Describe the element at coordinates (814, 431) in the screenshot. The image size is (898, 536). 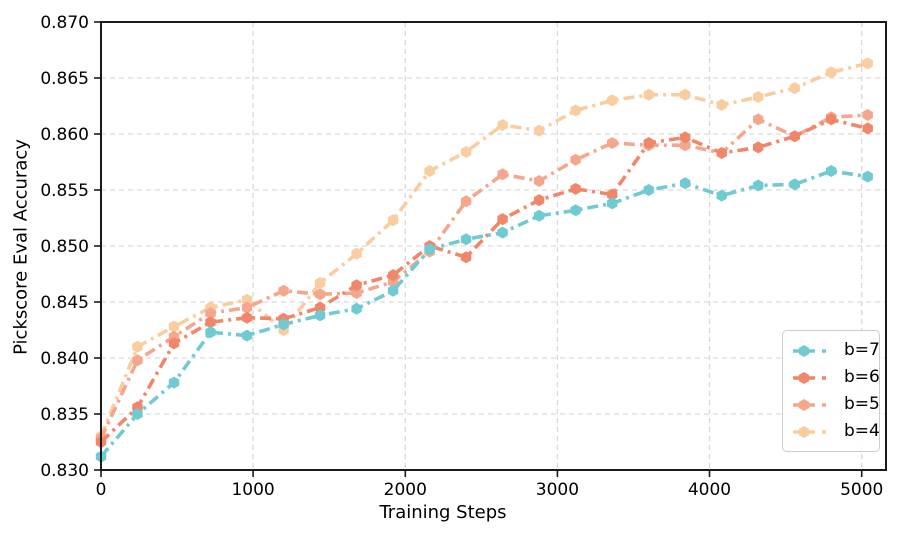
I see `legend-swatch-b4-icon` at that location.